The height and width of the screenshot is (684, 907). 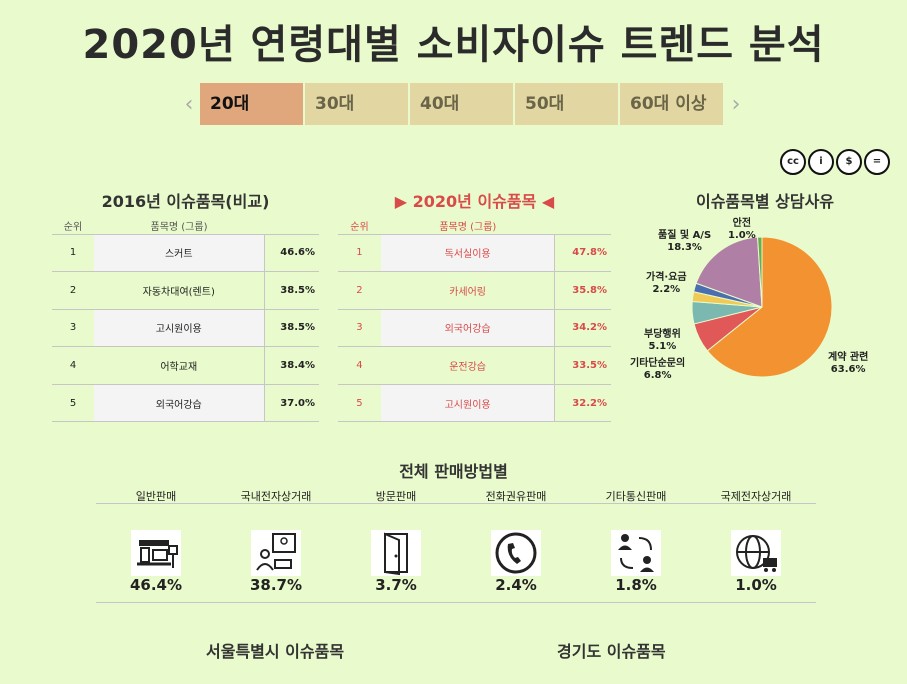 What do you see at coordinates (291, 253) in the screenshot?
I see `pct-cell: 46.6%` at bounding box center [291, 253].